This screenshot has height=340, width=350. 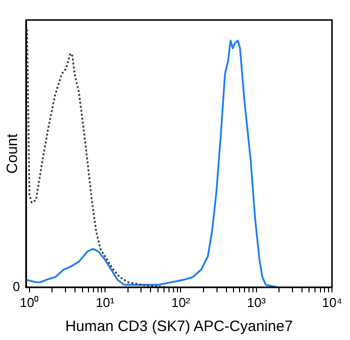 What do you see at coordinates (181, 302) in the screenshot?
I see `x-tick-label: 10²` at bounding box center [181, 302].